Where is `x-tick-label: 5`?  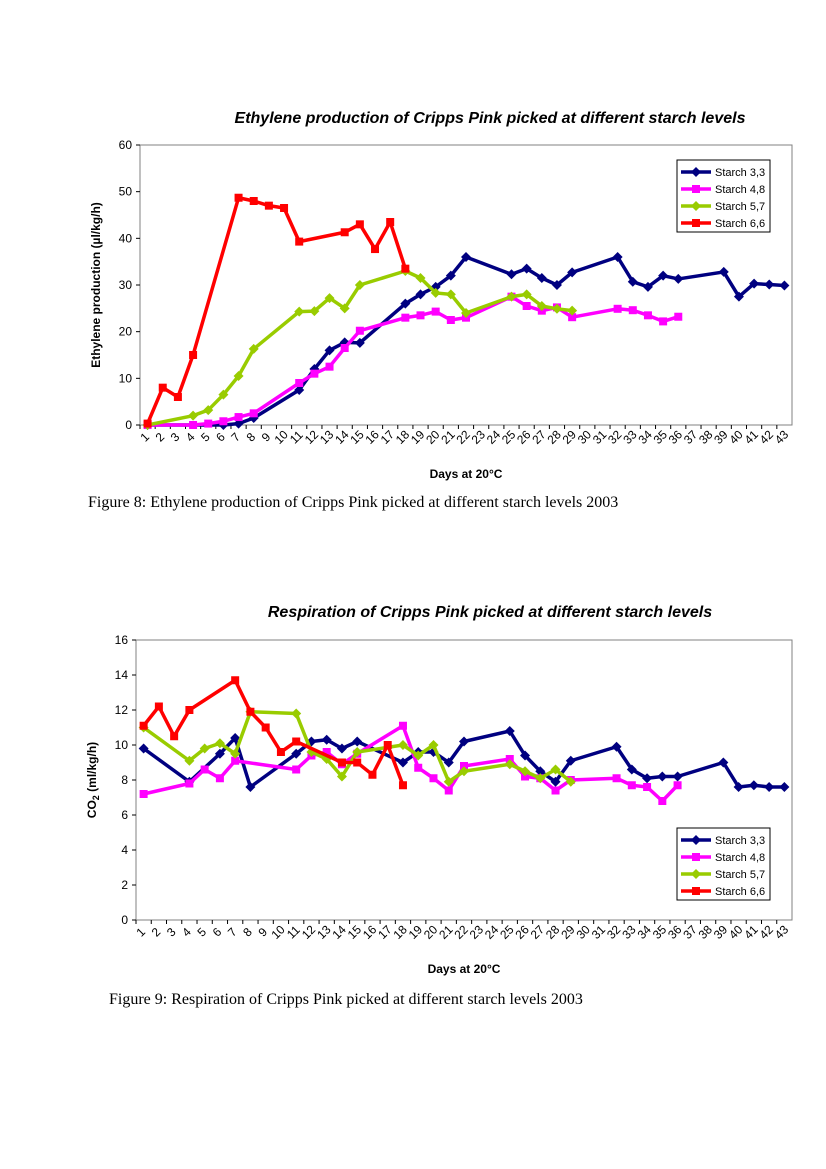
x-tick-label: 5 is located at coordinates (202, 932).